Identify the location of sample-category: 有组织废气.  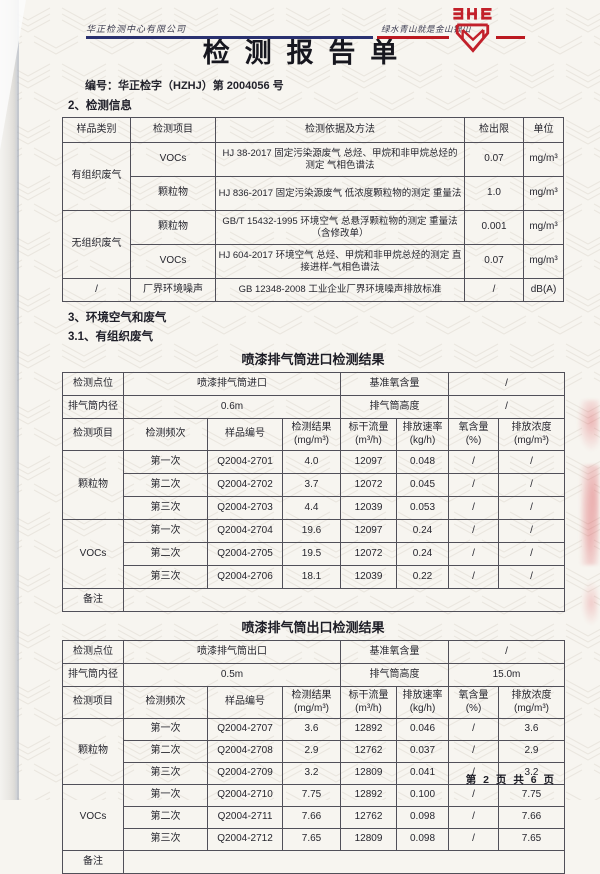
(96, 176).